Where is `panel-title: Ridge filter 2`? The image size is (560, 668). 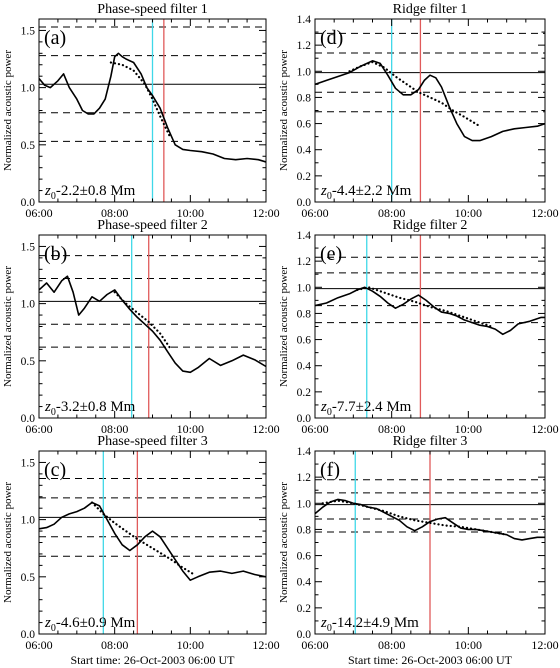
panel-title: Ridge filter 2 is located at coordinates (430, 225).